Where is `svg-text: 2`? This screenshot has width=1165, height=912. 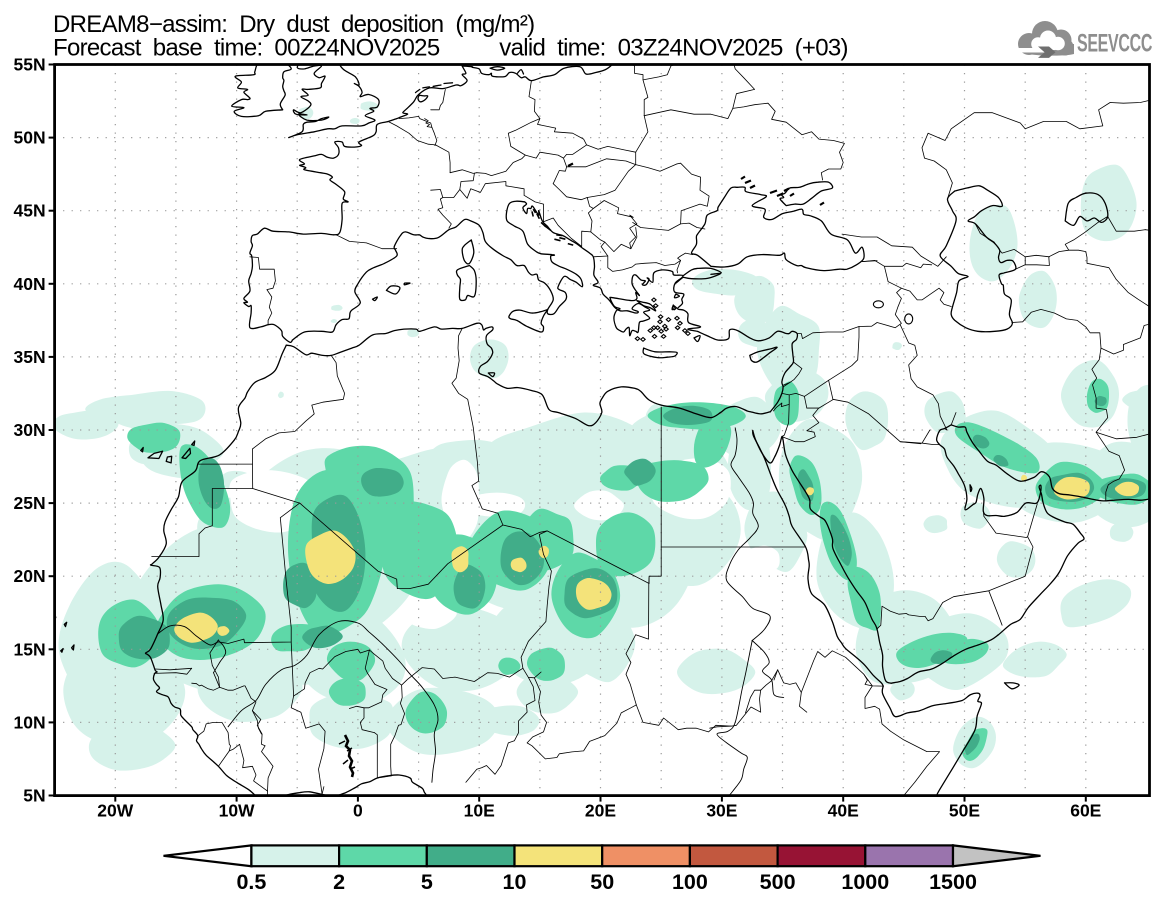 svg-text: 2 is located at coordinates (339, 882).